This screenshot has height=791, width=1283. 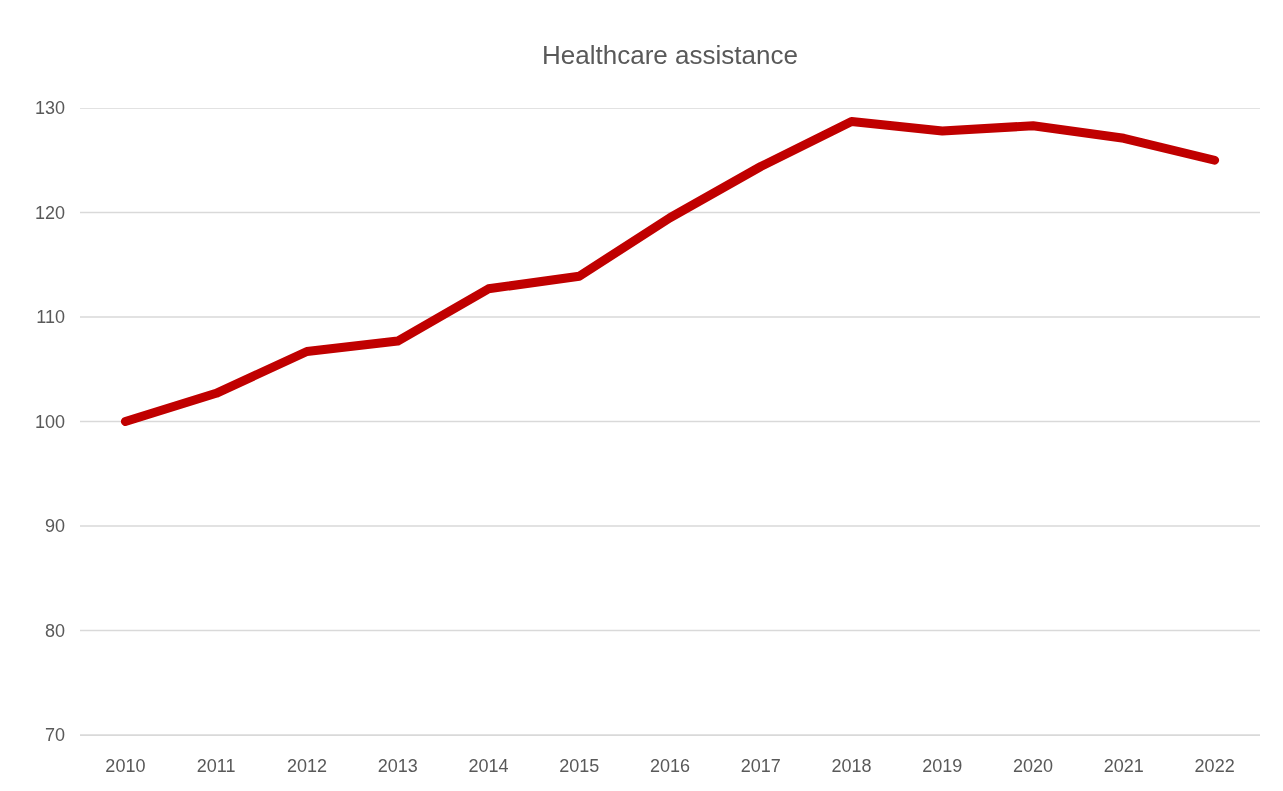 I want to click on x-tick-label: 2020, so click(x=1033, y=765).